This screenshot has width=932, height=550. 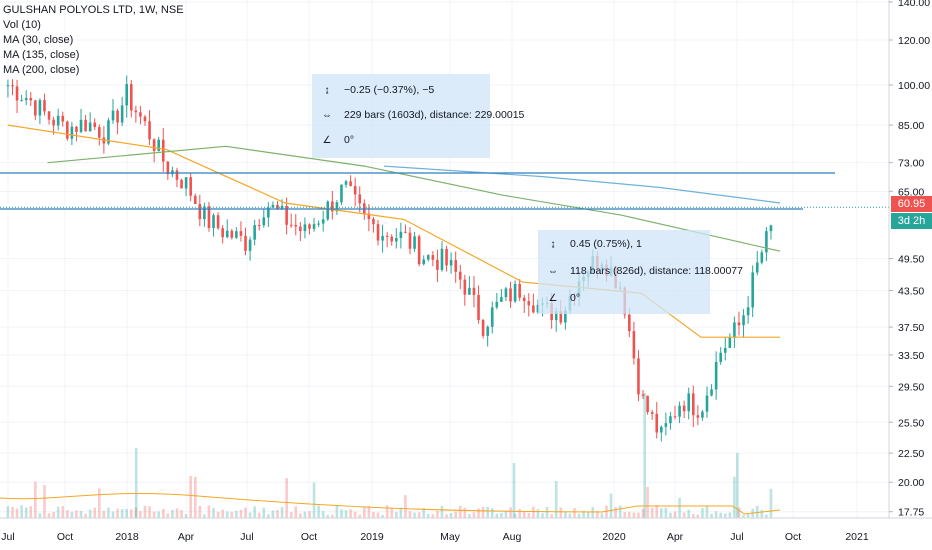 What do you see at coordinates (327, 140) in the screenshot?
I see `angle-icon: ∠` at bounding box center [327, 140].